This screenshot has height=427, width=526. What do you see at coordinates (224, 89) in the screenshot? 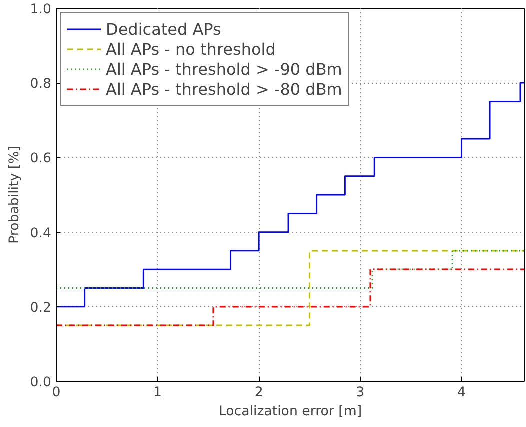
I see `legend-label: All APs - threshold > -80 dBm` at bounding box center [224, 89].